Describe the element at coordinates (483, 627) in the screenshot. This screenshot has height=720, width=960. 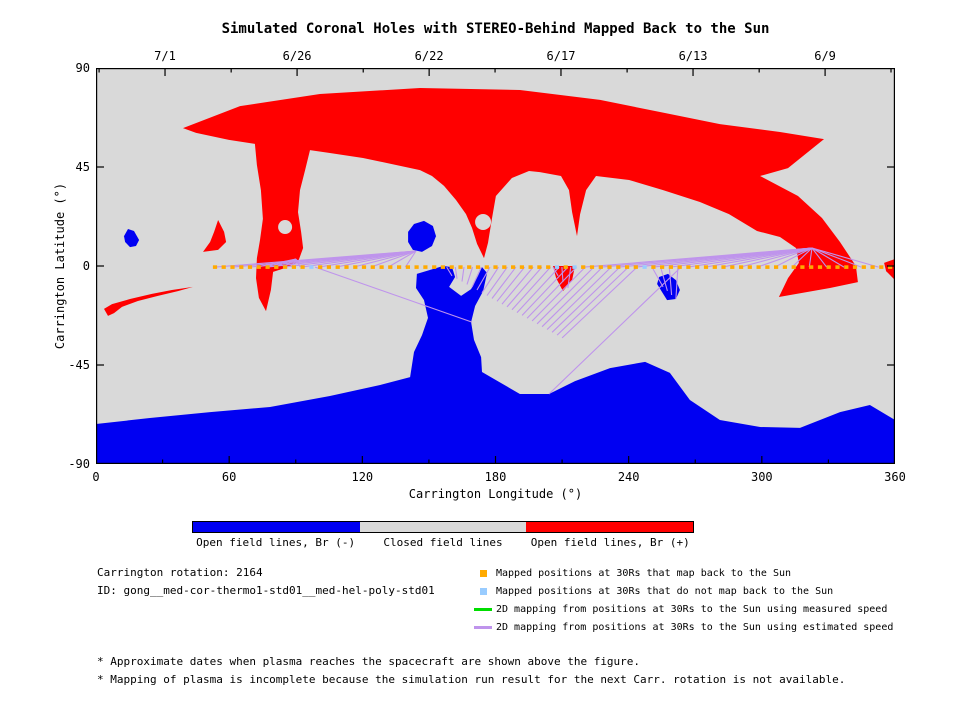
I see `legend-line-swatch` at that location.